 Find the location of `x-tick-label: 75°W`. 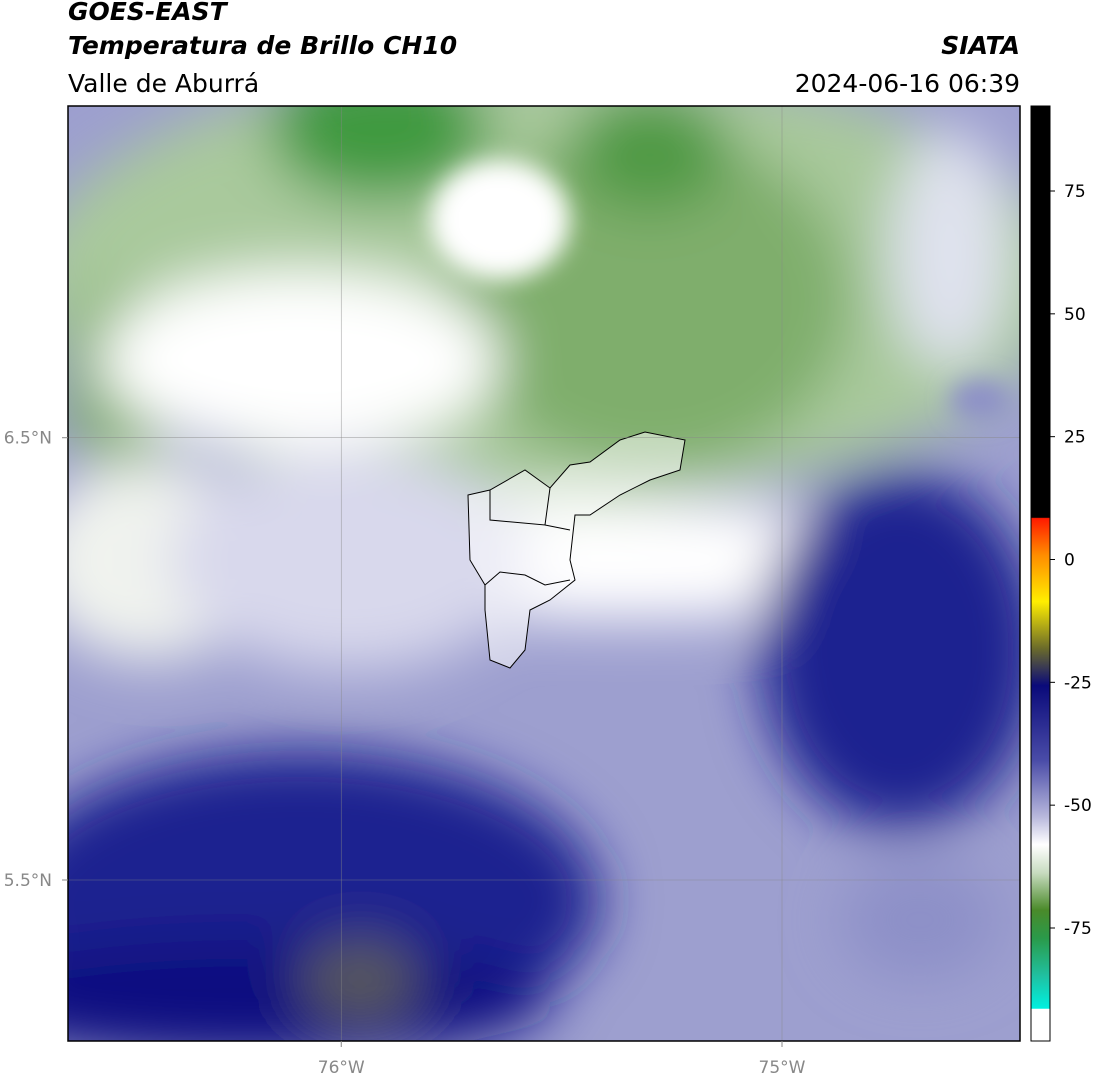

x-tick-label: 75°W is located at coordinates (782, 1068).